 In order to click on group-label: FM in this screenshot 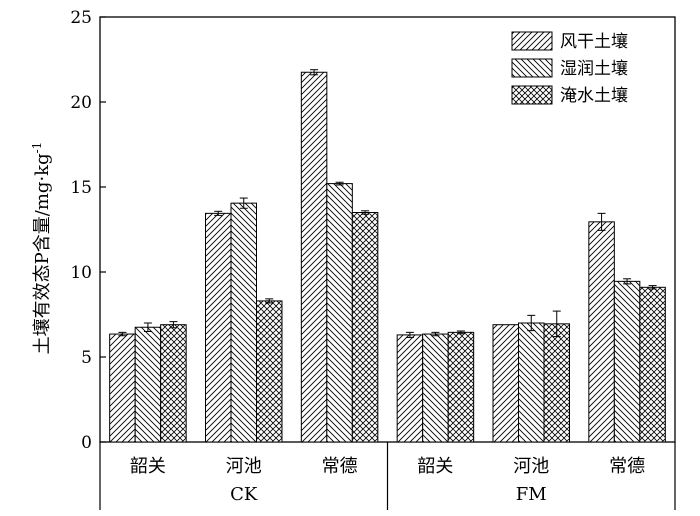, I will do `click(531, 494)`.